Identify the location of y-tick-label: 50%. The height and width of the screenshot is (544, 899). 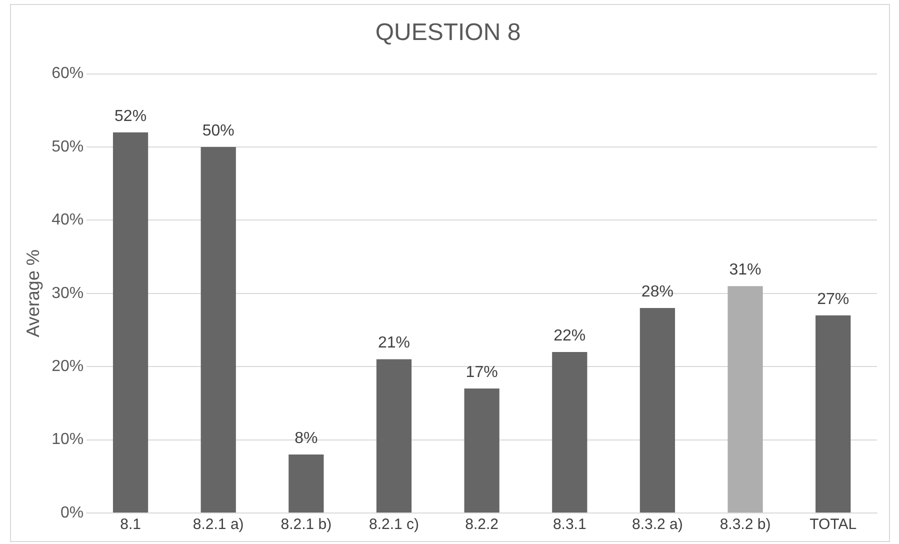
(68, 147).